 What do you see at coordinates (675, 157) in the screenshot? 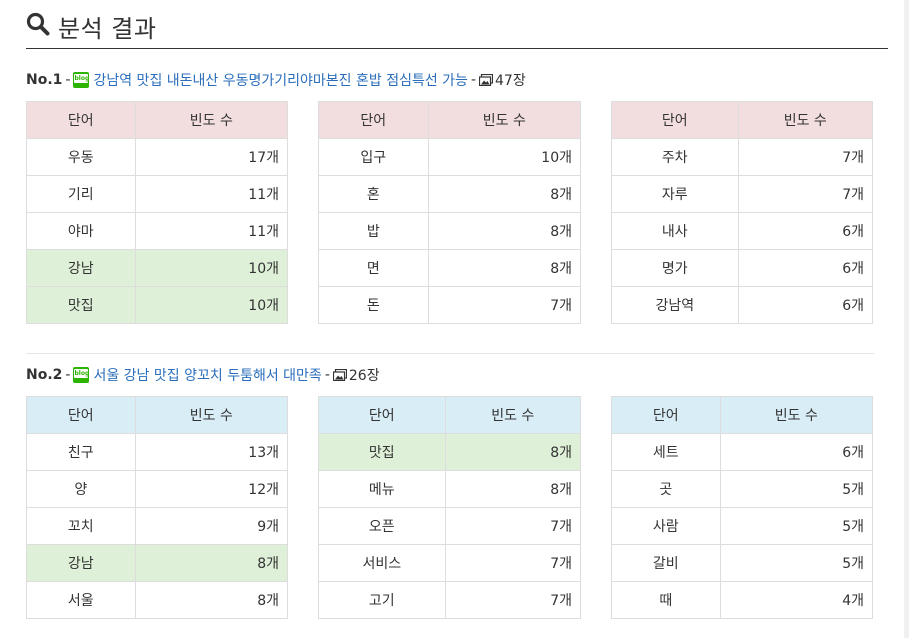
I see `word-cell: 주차` at bounding box center [675, 157].